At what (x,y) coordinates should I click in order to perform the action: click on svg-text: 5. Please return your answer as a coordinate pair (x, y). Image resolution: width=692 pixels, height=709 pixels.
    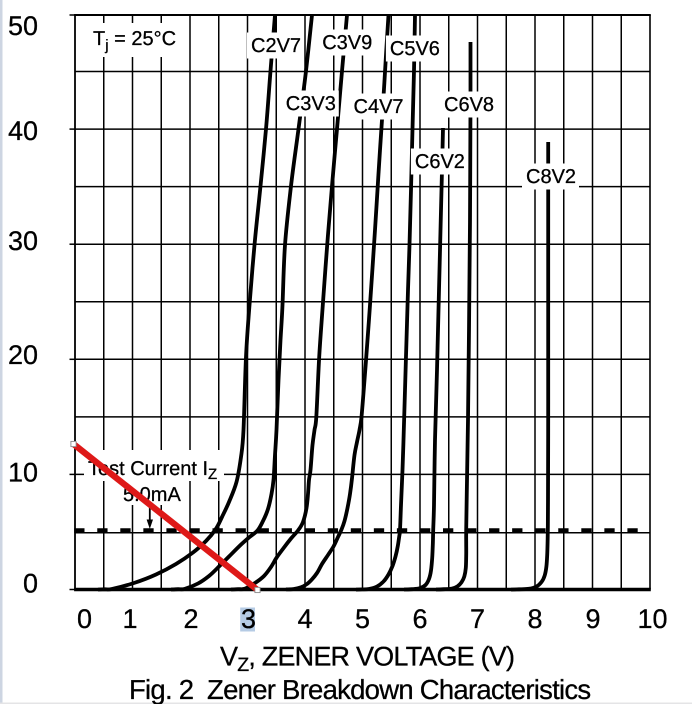
    Looking at the image, I should click on (362, 619).